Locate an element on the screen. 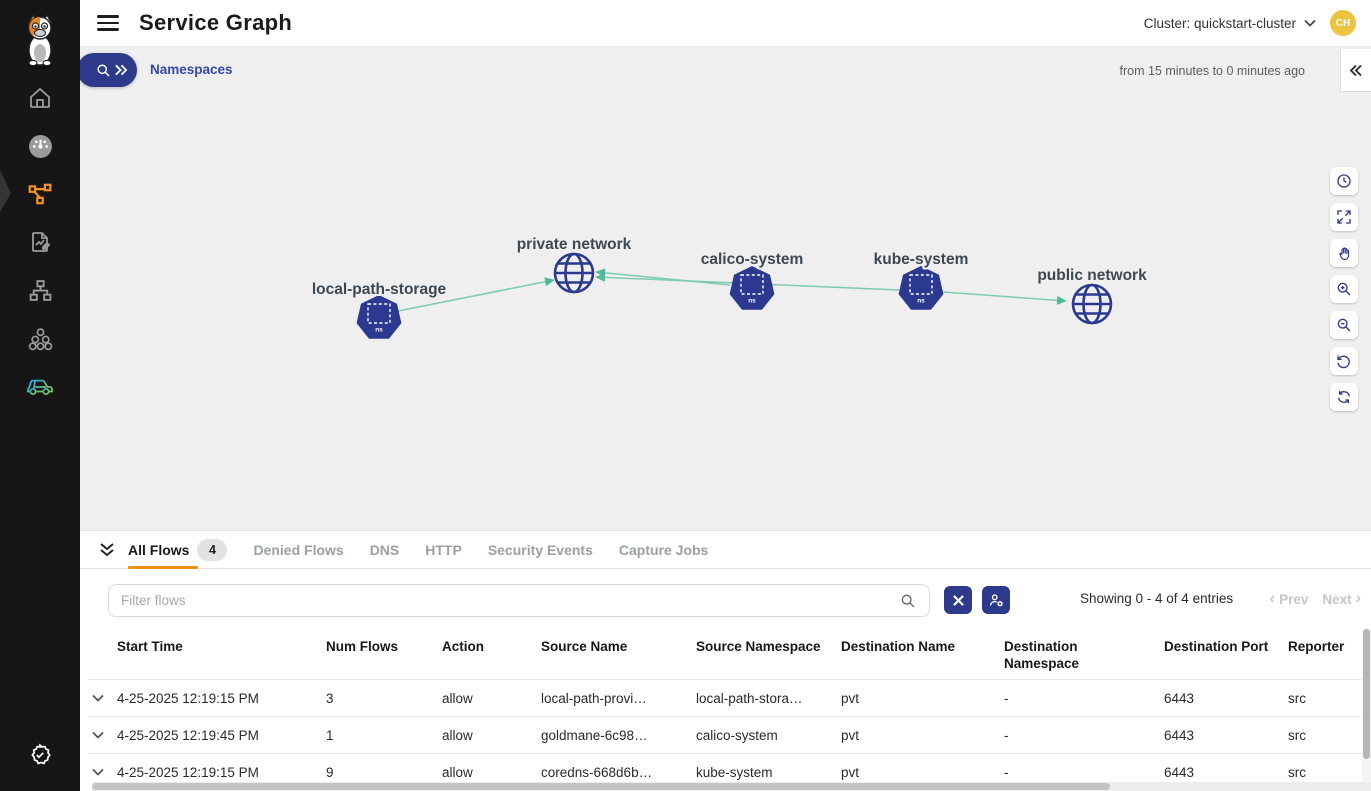 The width and height of the screenshot is (1371, 791). horizontal-scrollbar is located at coordinates (731, 786).